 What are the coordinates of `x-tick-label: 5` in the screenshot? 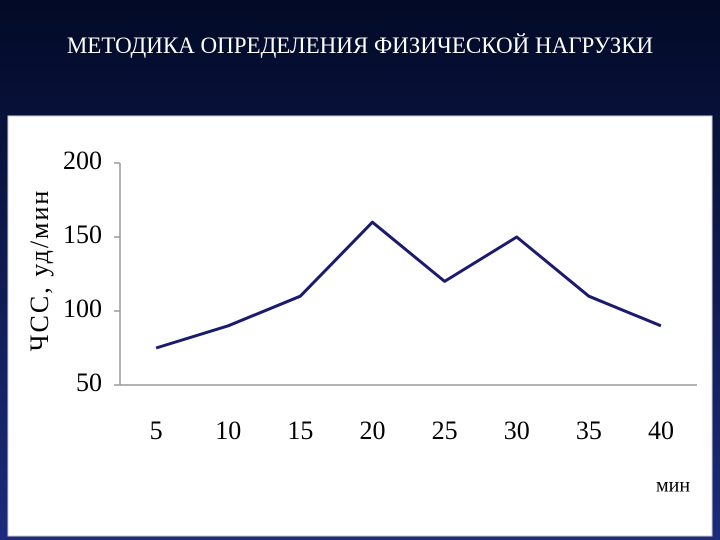 It's located at (156, 430).